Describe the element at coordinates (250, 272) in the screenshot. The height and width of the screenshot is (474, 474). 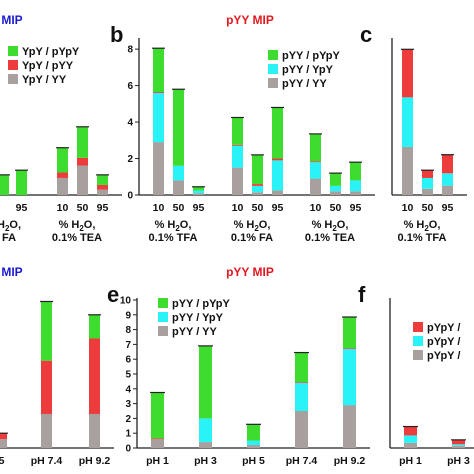
I see `panel-title: pYY MIP` at that location.